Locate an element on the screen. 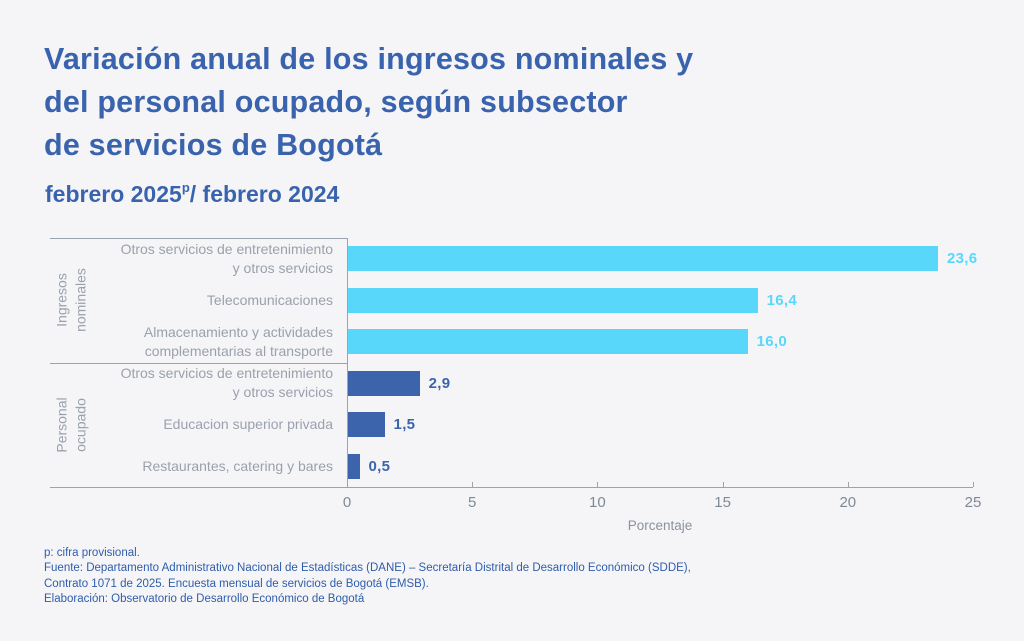 The width and height of the screenshot is (1024, 641). x-axis-tick-label: 10 is located at coordinates (597, 502).